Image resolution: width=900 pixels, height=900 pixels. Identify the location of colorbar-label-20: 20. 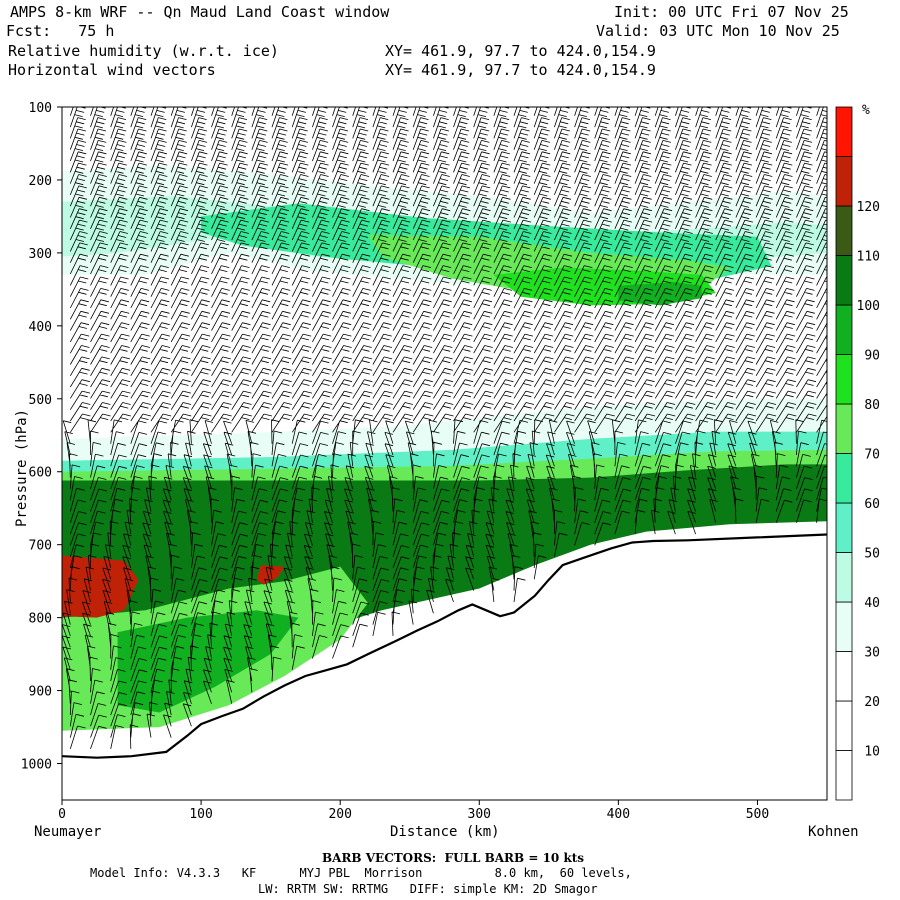
(872, 702).